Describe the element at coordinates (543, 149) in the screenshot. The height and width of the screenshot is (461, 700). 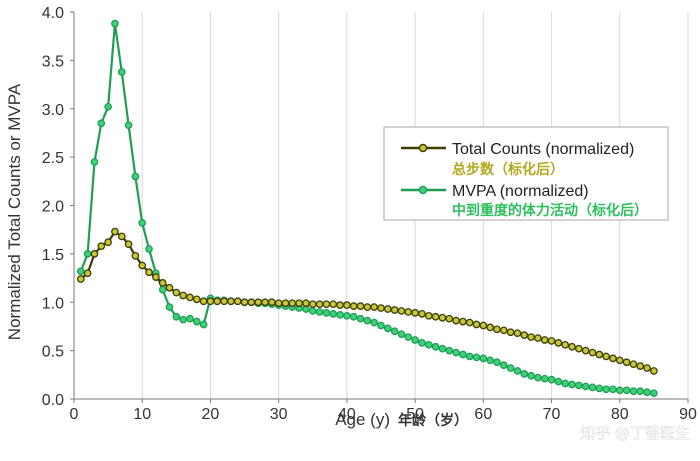
I see `legend-label-total-counts: Total Counts (normalized)` at that location.